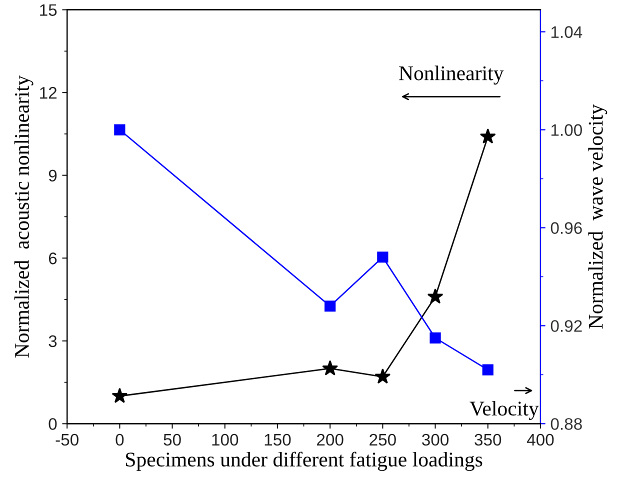 The width and height of the screenshot is (627, 487). Describe the element at coordinates (52, 341) in the screenshot. I see `y-tick-label: 3` at that location.